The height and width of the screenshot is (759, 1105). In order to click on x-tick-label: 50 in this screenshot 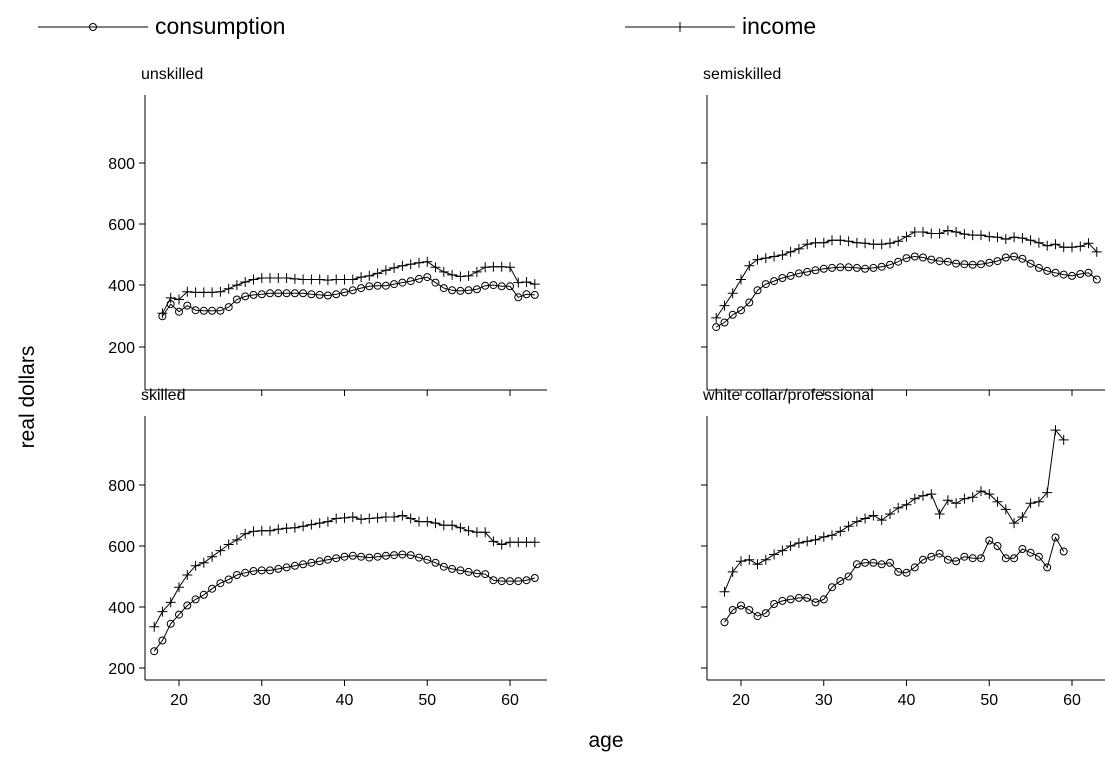, I will do `click(989, 700)`.